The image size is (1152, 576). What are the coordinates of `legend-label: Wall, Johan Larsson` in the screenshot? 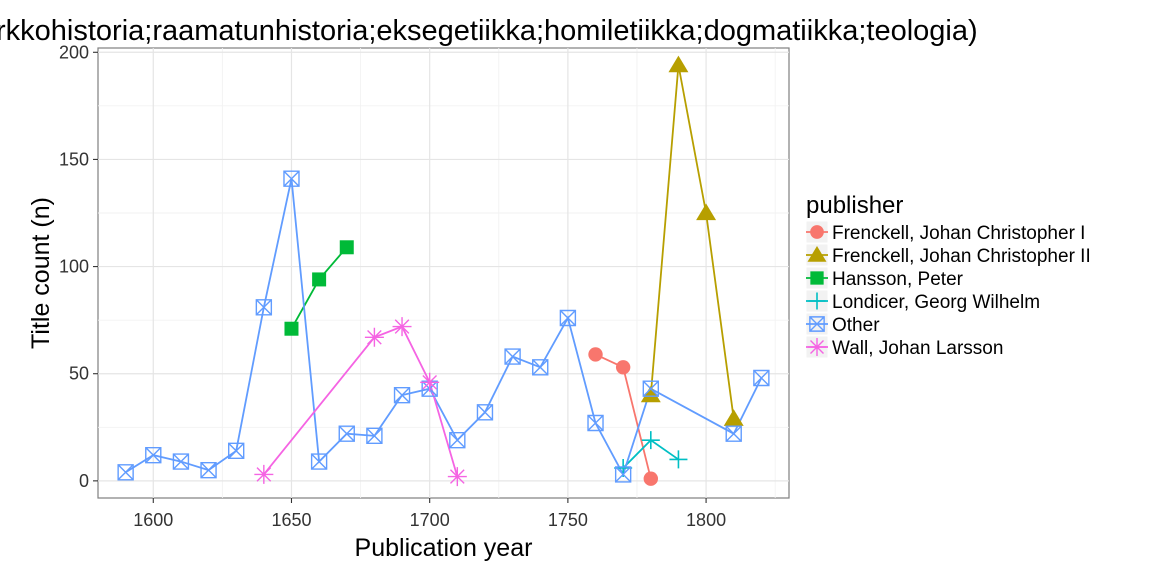 It's located at (917, 348).